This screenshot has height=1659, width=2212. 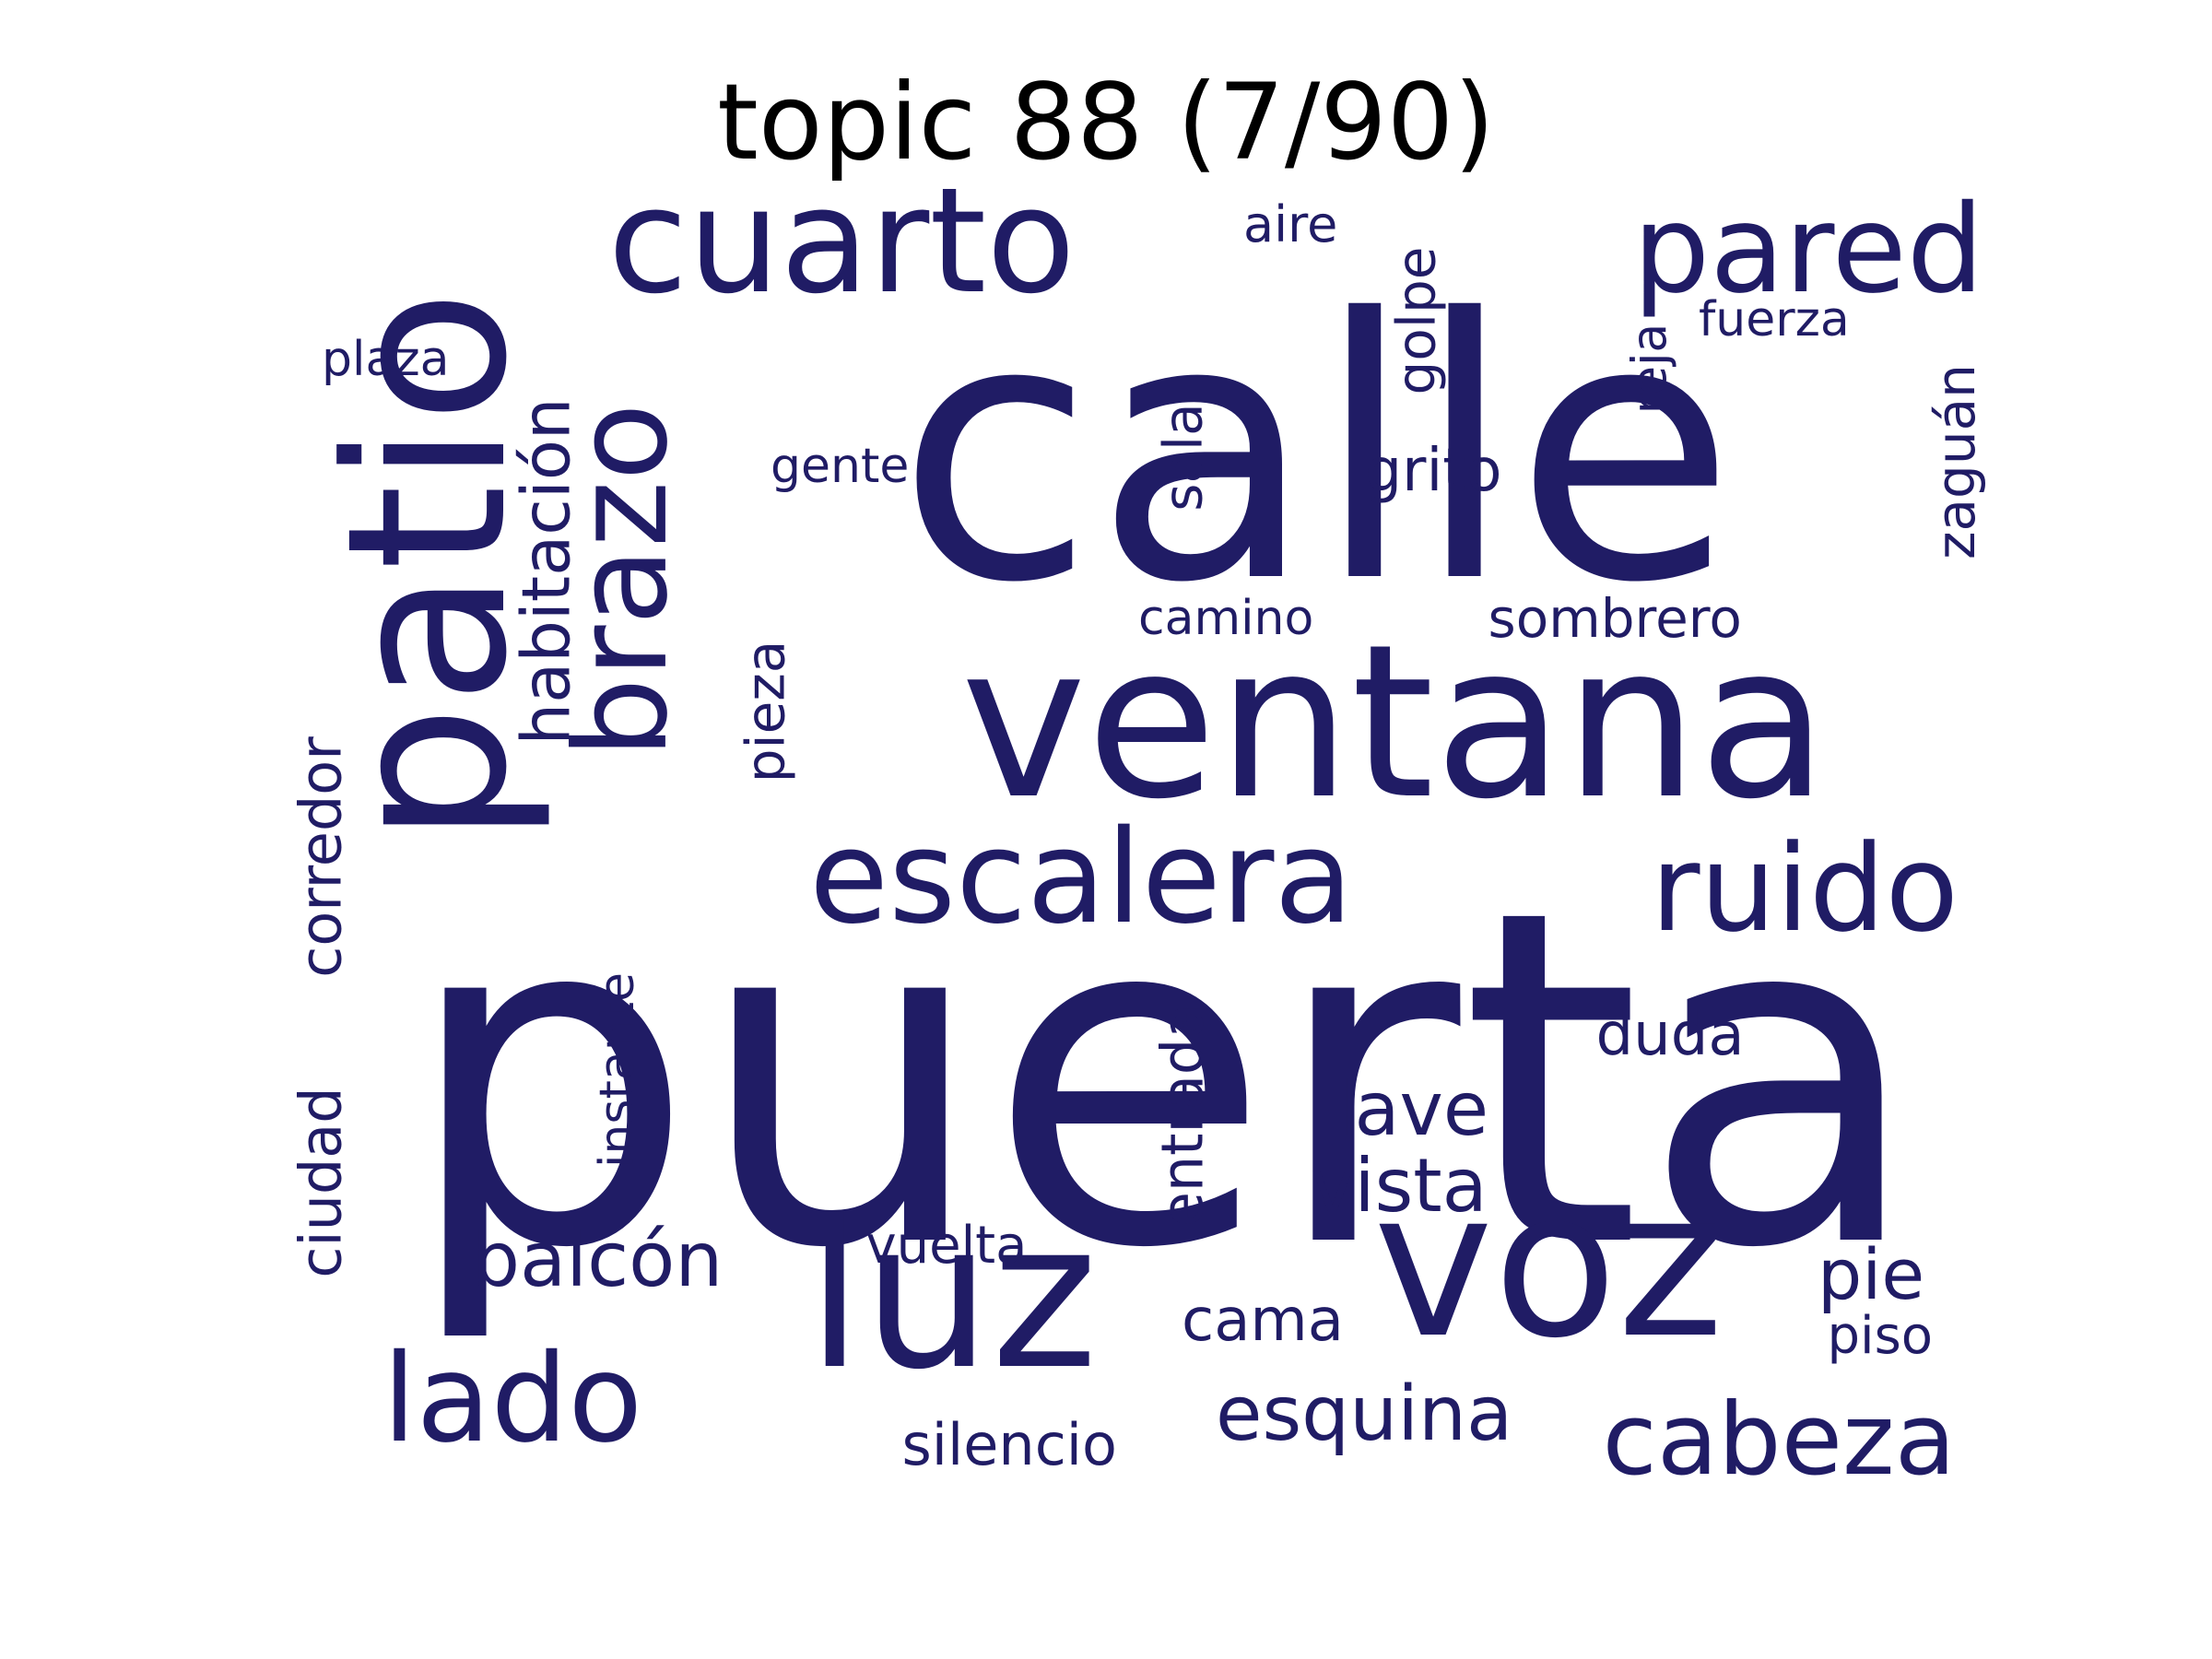 I want to click on word-duda: duda, so click(x=1670, y=1035).